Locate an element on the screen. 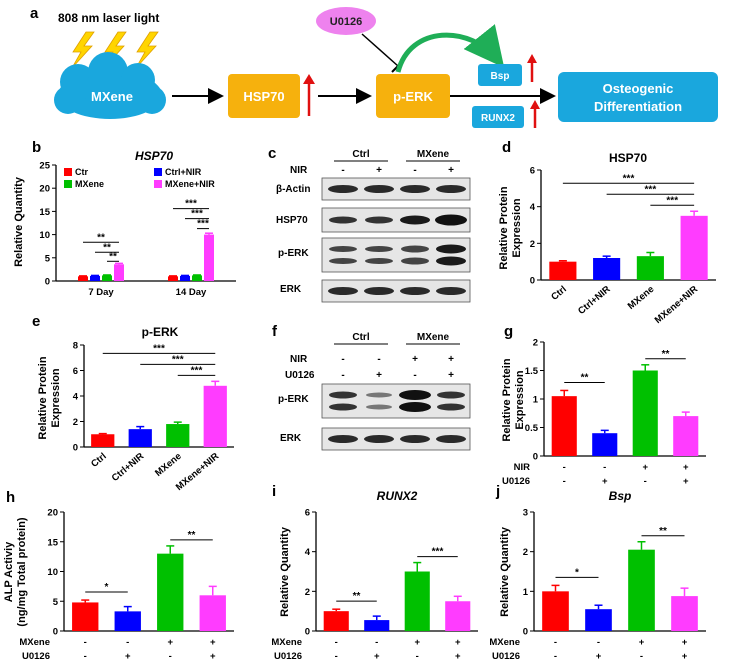  panel-label-f: f is located at coordinates (275, 331).